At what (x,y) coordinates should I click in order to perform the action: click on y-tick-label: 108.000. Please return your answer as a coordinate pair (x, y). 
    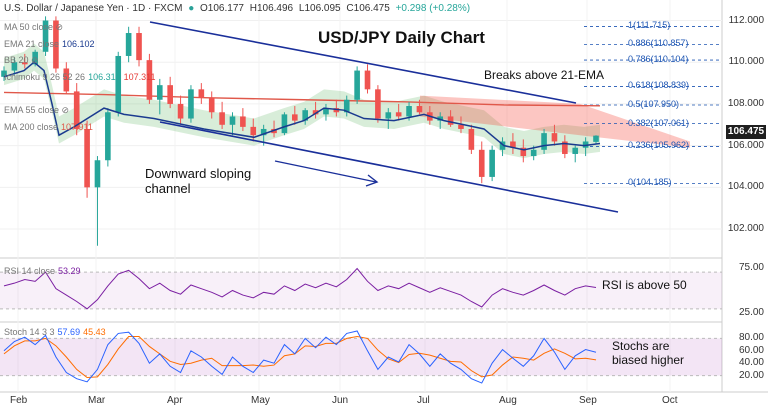
    Looking at the image, I should click on (745, 103).